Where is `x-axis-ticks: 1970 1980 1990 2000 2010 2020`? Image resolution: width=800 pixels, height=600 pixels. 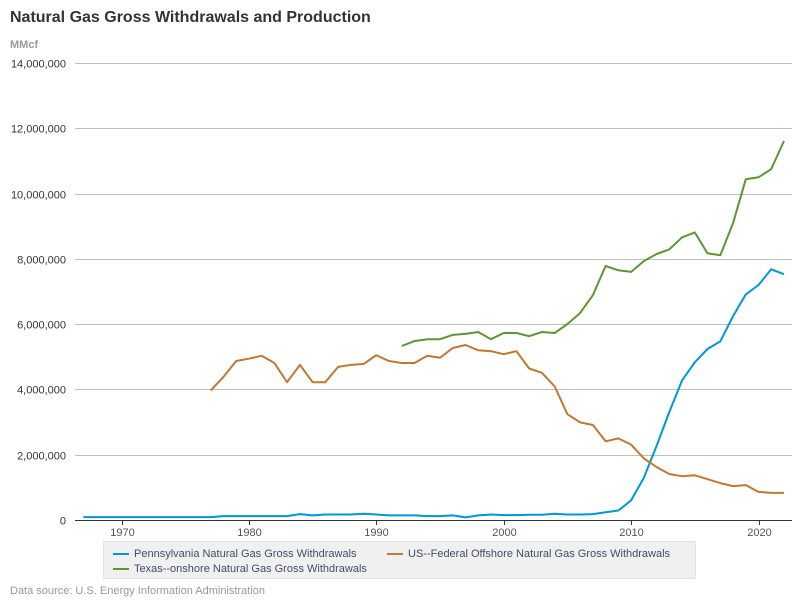 x-axis-ticks: 1970 1980 1990 2000 2010 2020 is located at coordinates (441, 529).